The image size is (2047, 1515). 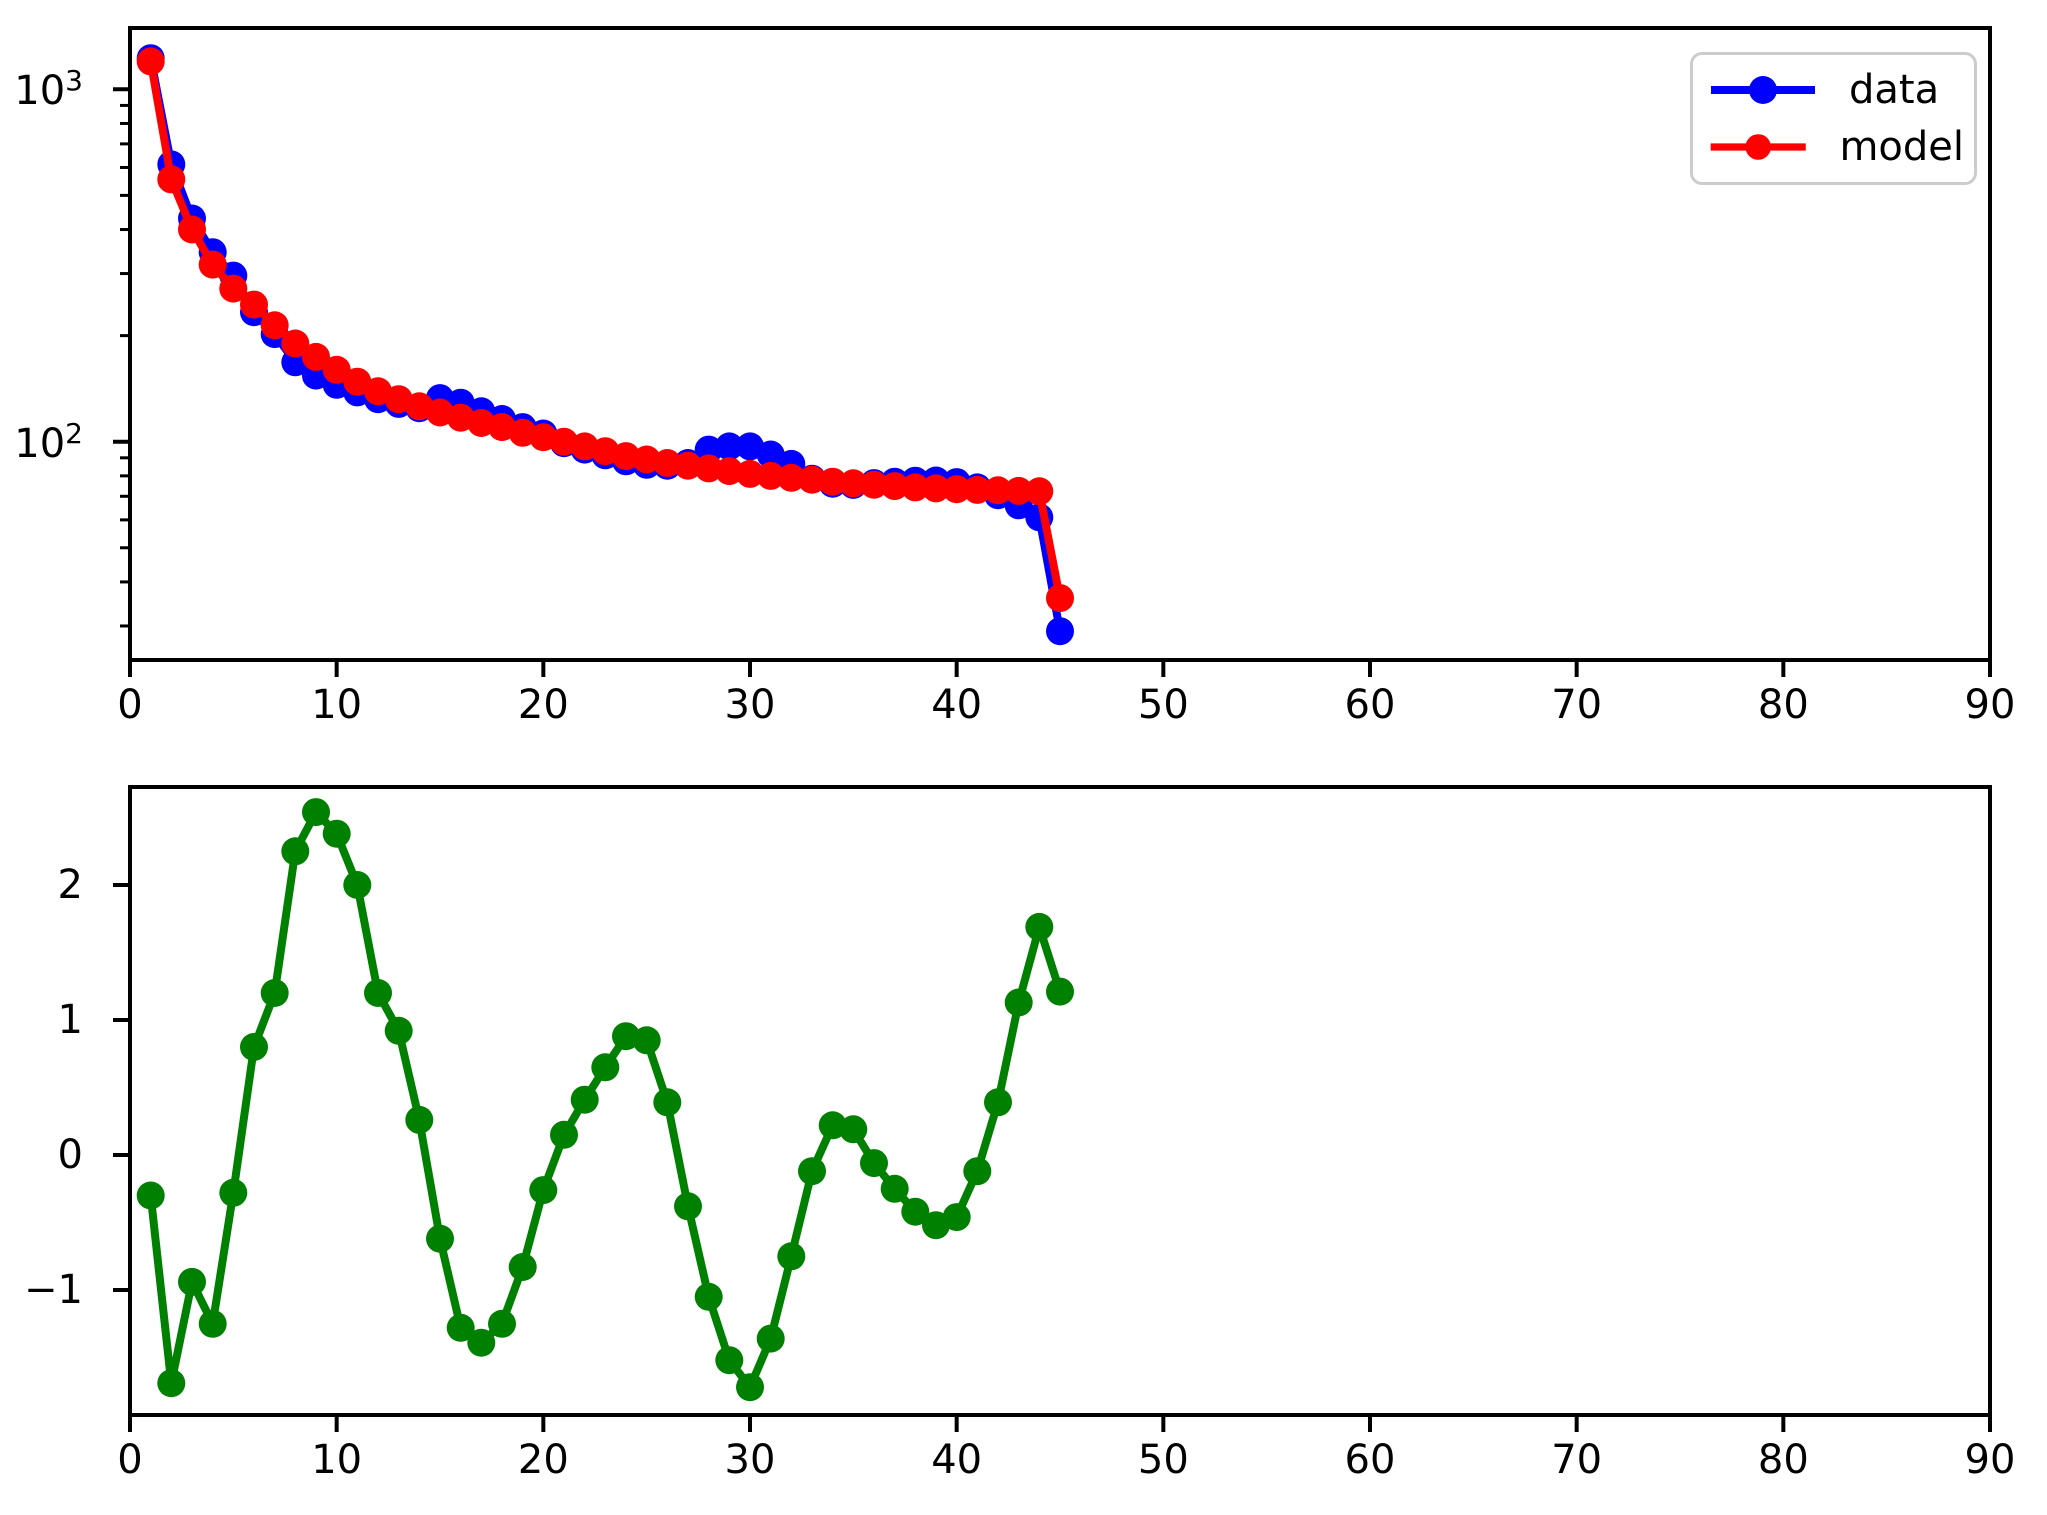 What do you see at coordinates (750, 1460) in the screenshot?
I see `bottom-x-tick-label: 30` at bounding box center [750, 1460].